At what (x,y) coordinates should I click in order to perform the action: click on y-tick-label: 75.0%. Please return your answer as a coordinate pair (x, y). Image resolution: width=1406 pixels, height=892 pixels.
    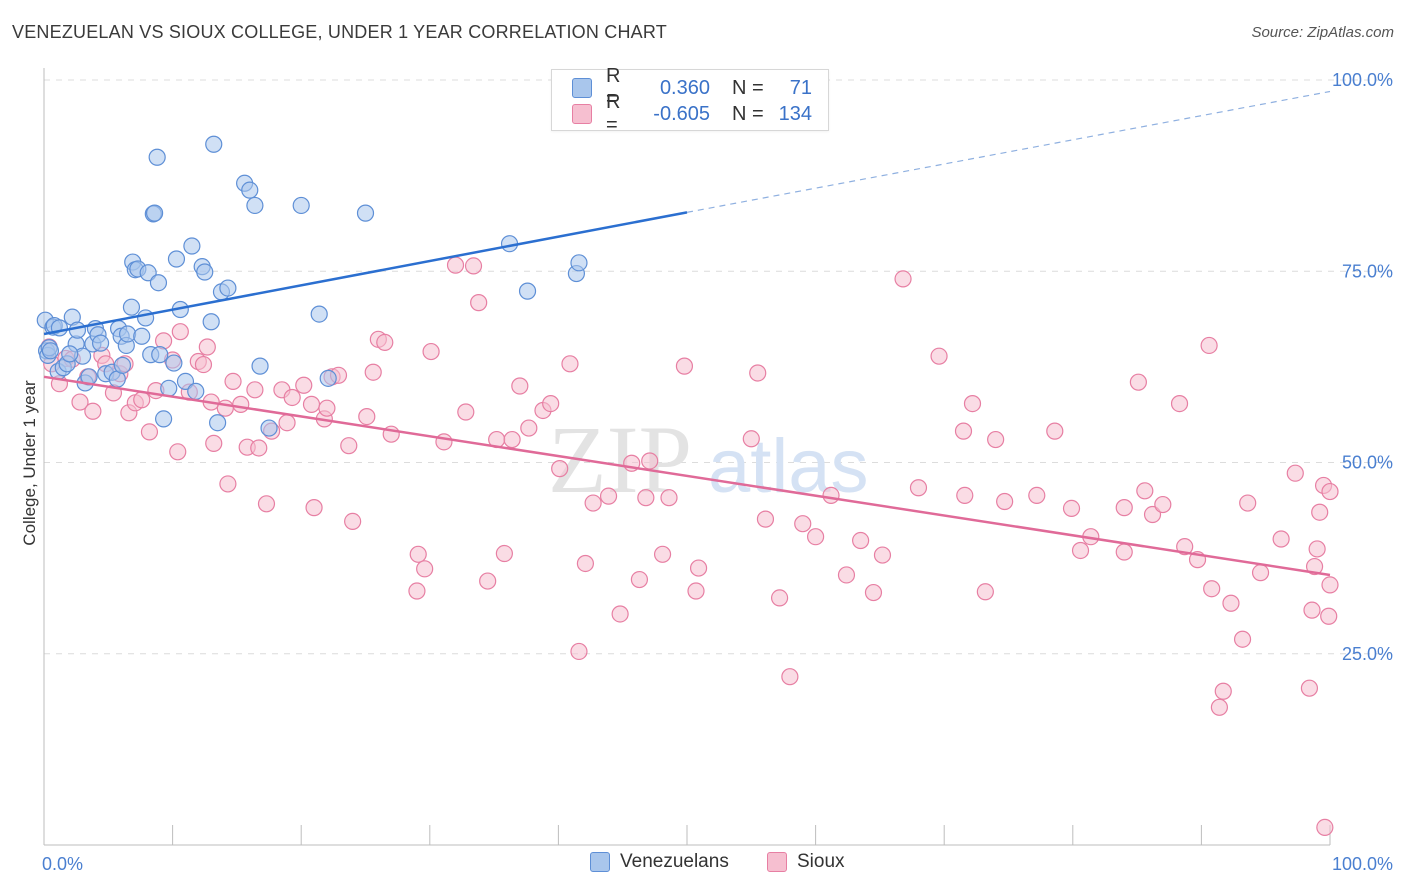
    Looking at the image, I should click on (1367, 271).